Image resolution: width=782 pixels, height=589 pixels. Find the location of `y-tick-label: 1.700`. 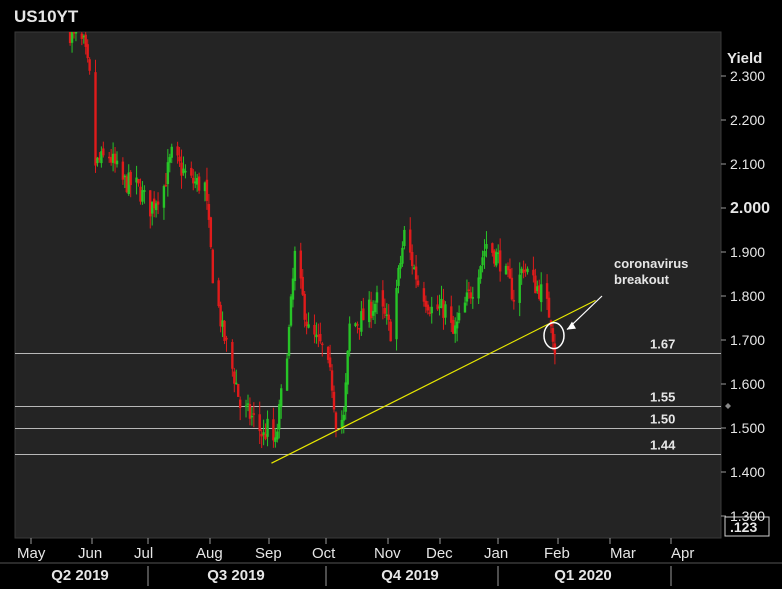

y-tick-label: 1.700 is located at coordinates (747, 340).